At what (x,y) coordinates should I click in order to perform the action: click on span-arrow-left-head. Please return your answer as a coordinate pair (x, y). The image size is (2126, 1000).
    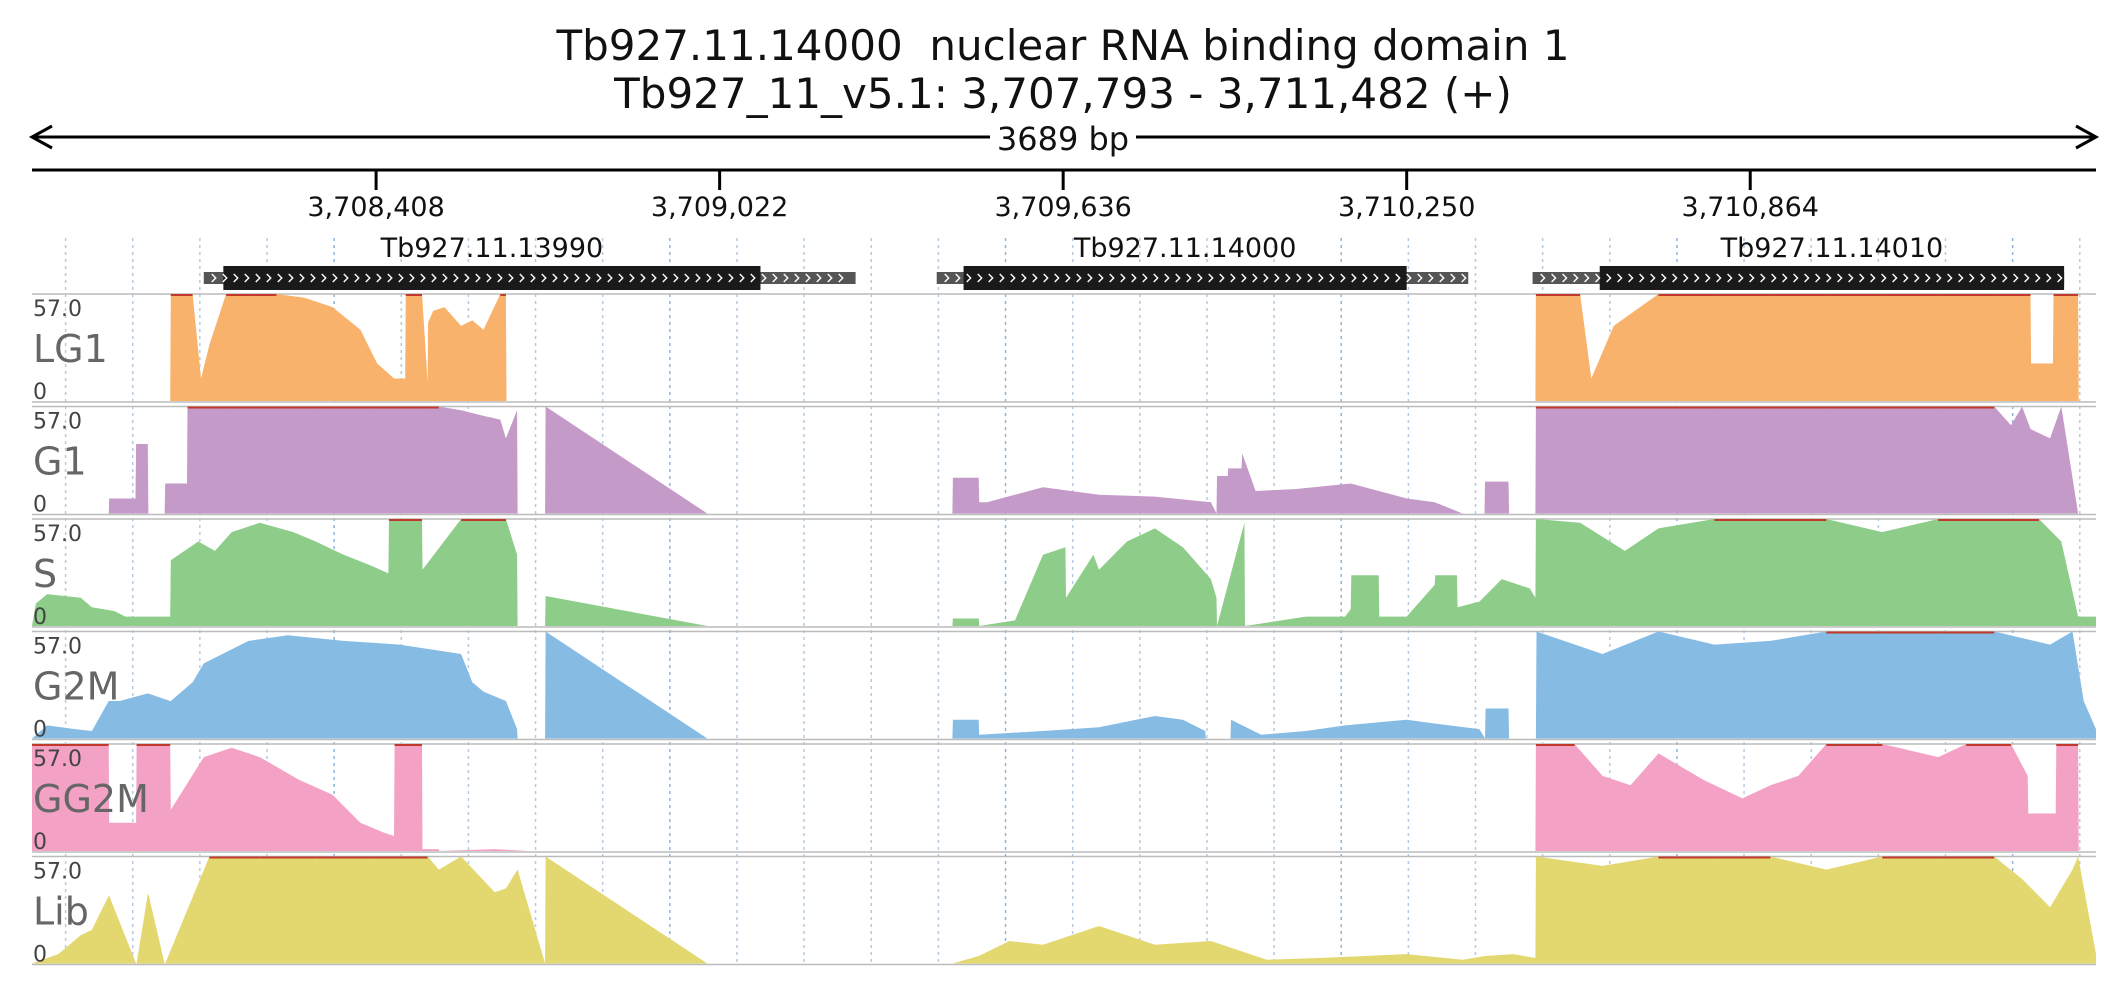
    Looking at the image, I should click on (40, 137).